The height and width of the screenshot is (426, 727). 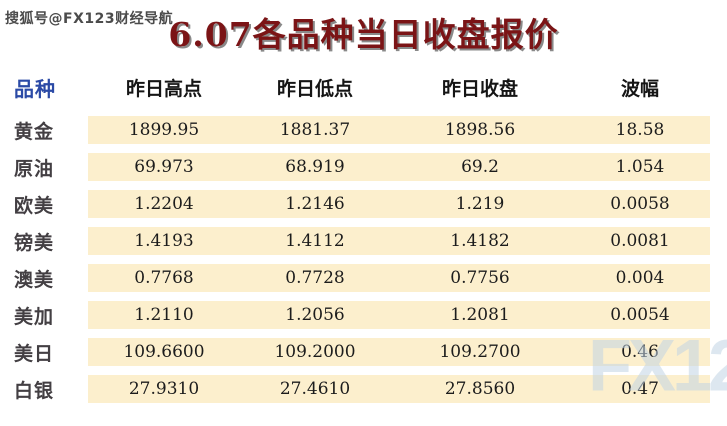 I want to click on product-name: 白银, so click(x=34, y=390).